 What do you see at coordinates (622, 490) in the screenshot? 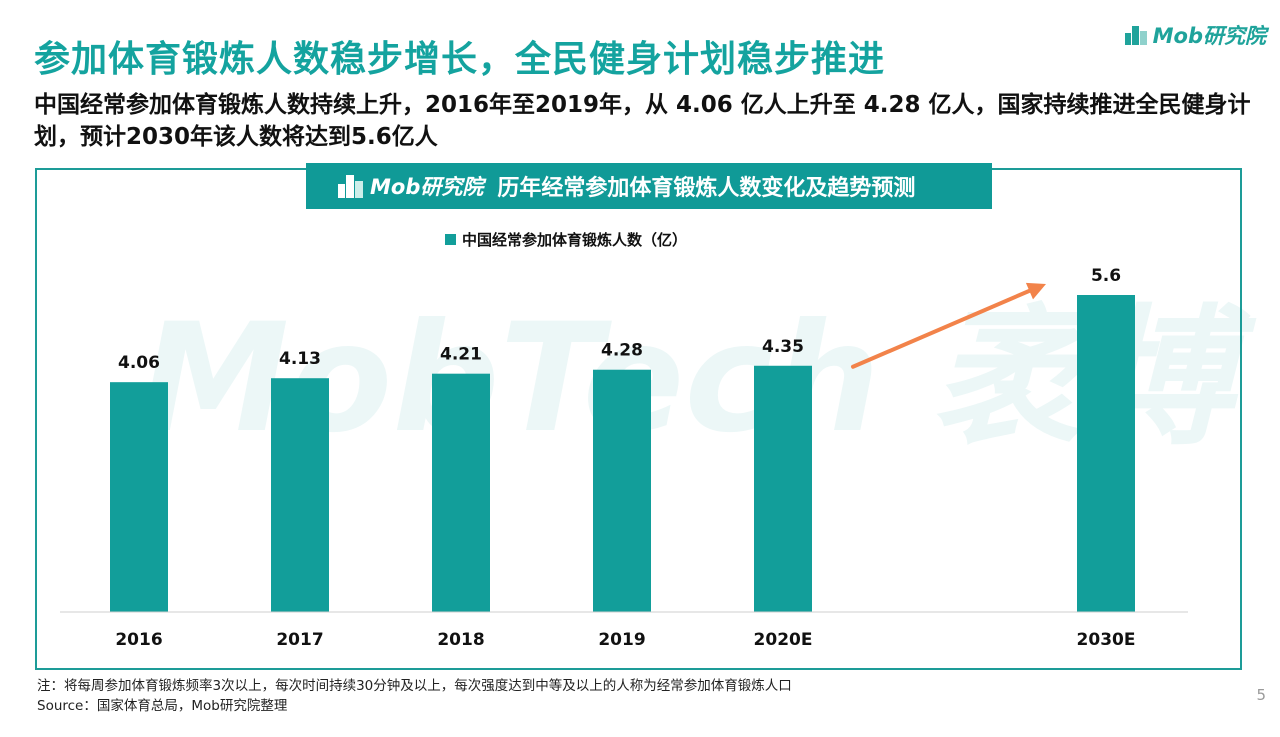
I see `bar-2019` at bounding box center [622, 490].